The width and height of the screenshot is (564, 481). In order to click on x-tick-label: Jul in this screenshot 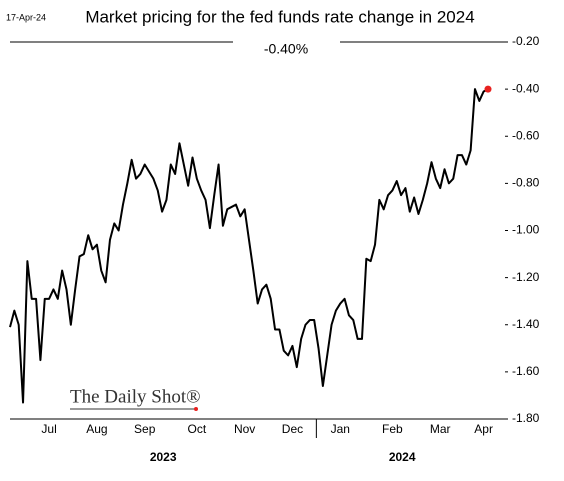, I will do `click(48, 429)`.